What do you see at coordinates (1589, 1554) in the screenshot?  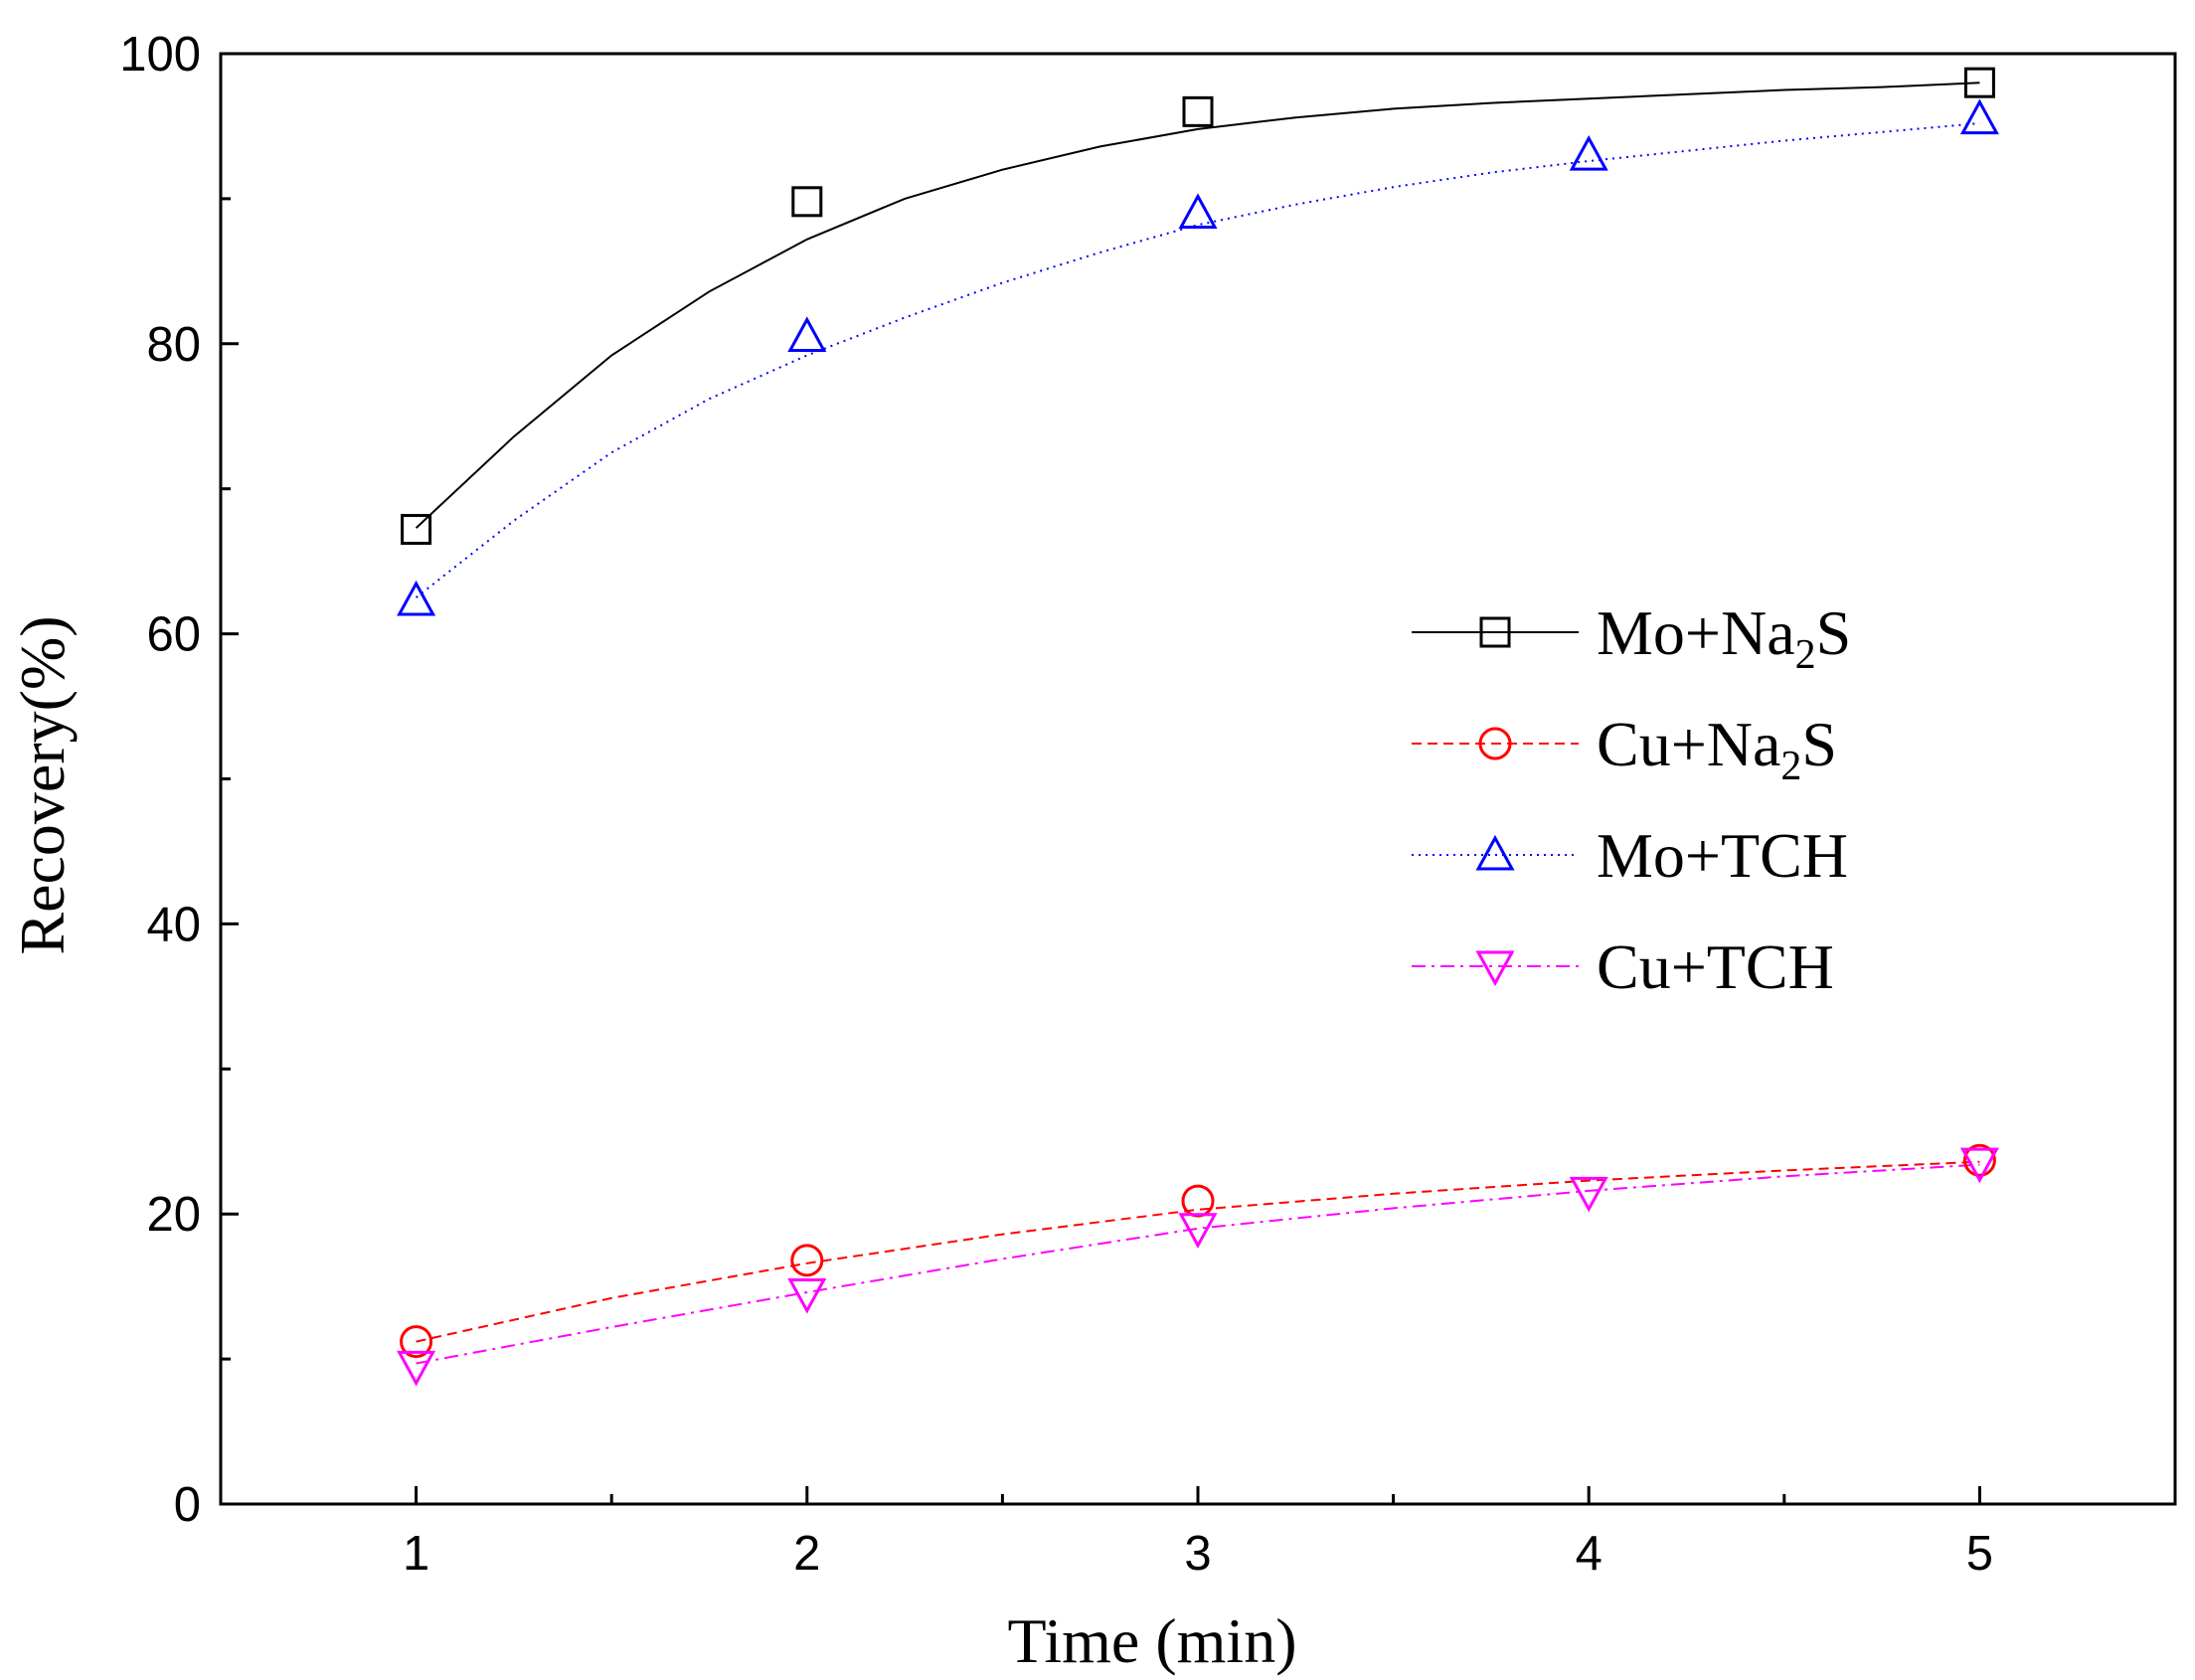 I see `x-tick-label: 4` at bounding box center [1589, 1554].